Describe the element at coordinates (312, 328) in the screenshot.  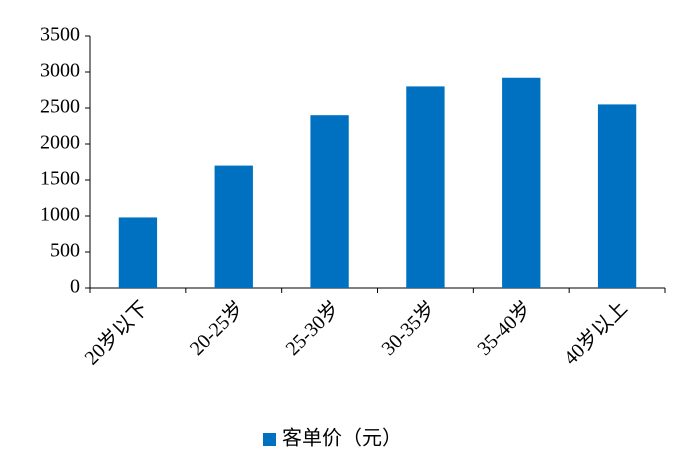
I see `x-tick-label: 25-30岁` at that location.